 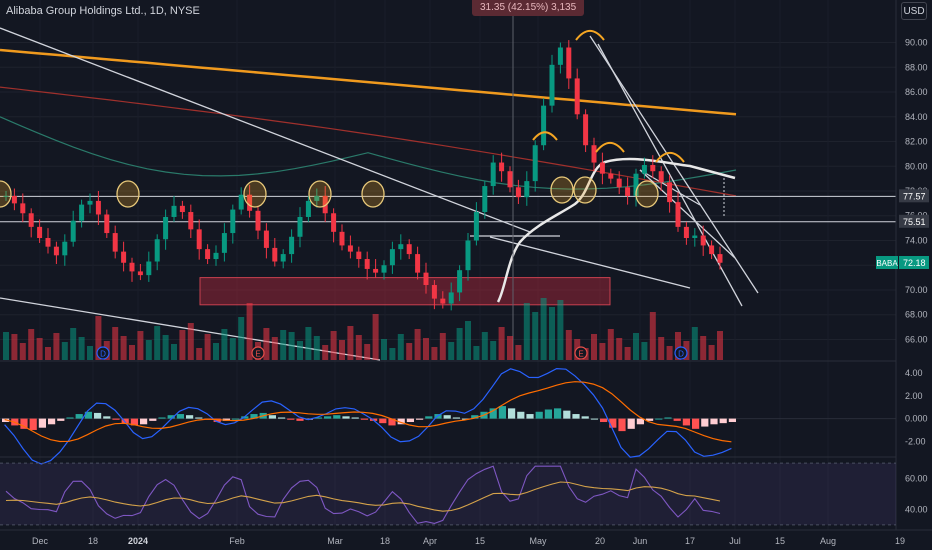 What do you see at coordinates (480, 541) in the screenshot?
I see `time-tick-label: 15` at bounding box center [480, 541].